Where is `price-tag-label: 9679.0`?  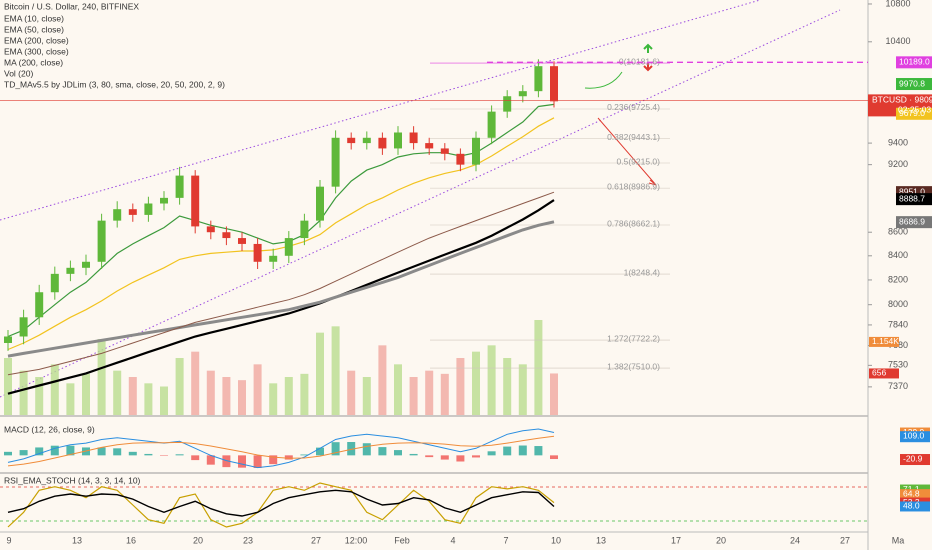 price-tag-label: 9679.0 is located at coordinates (912, 113).